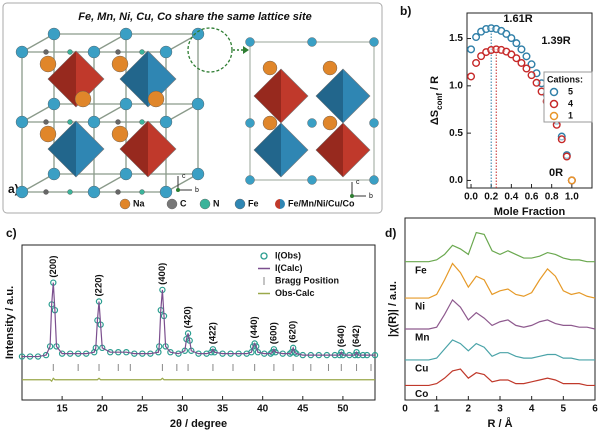 This screenshot has width=600, height=431. What do you see at coordinates (254, 327) in the screenshot?
I see `peak-label: (440)` at bounding box center [254, 327].